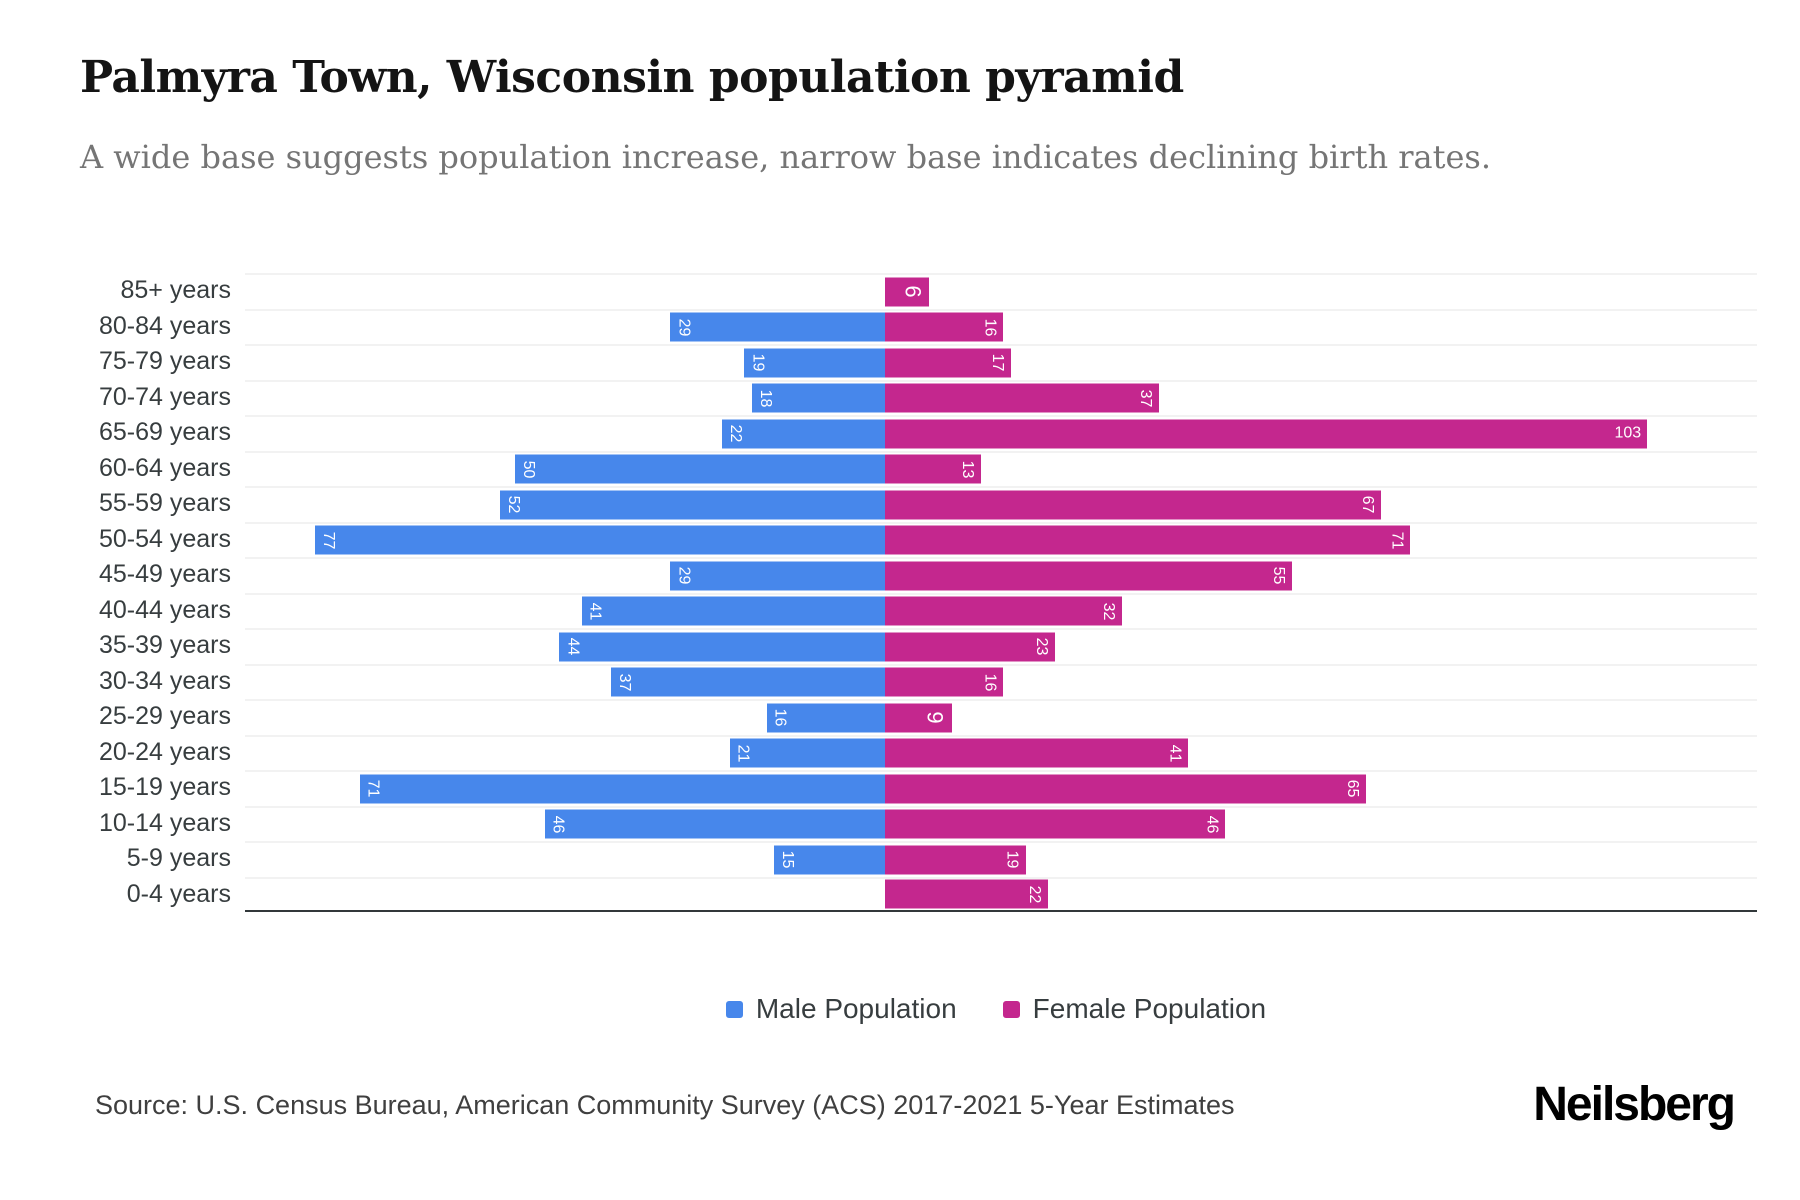 This screenshot has height=1200, width=1800. What do you see at coordinates (1037, 753) in the screenshot?
I see `female-bar: 41` at bounding box center [1037, 753].